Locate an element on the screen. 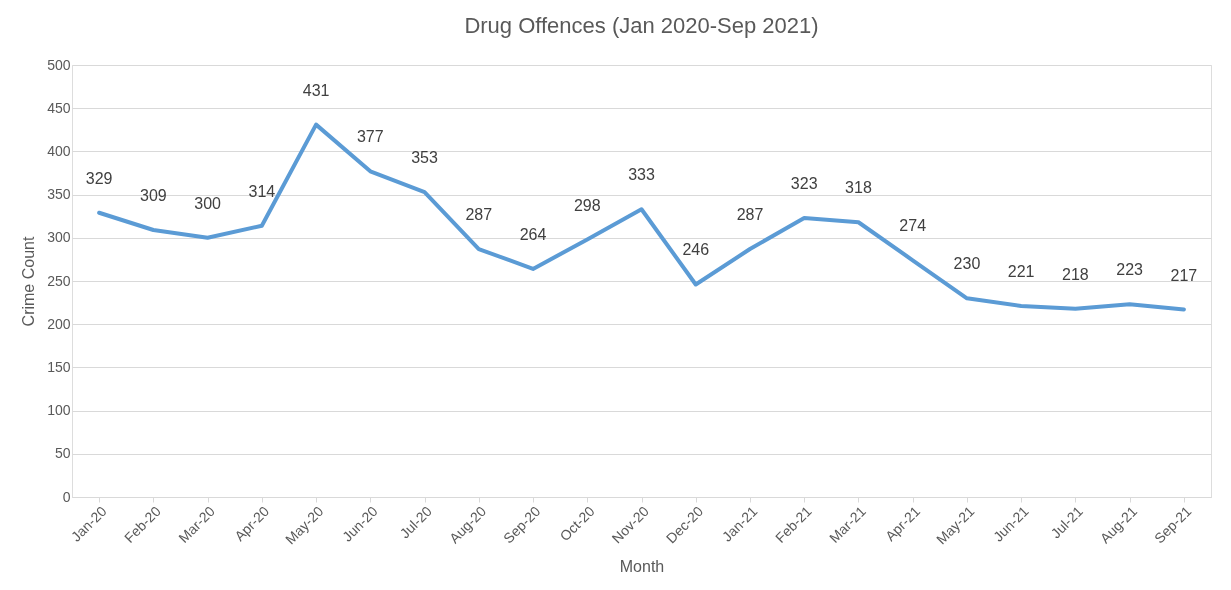  data-label: 431 is located at coordinates (316, 90).